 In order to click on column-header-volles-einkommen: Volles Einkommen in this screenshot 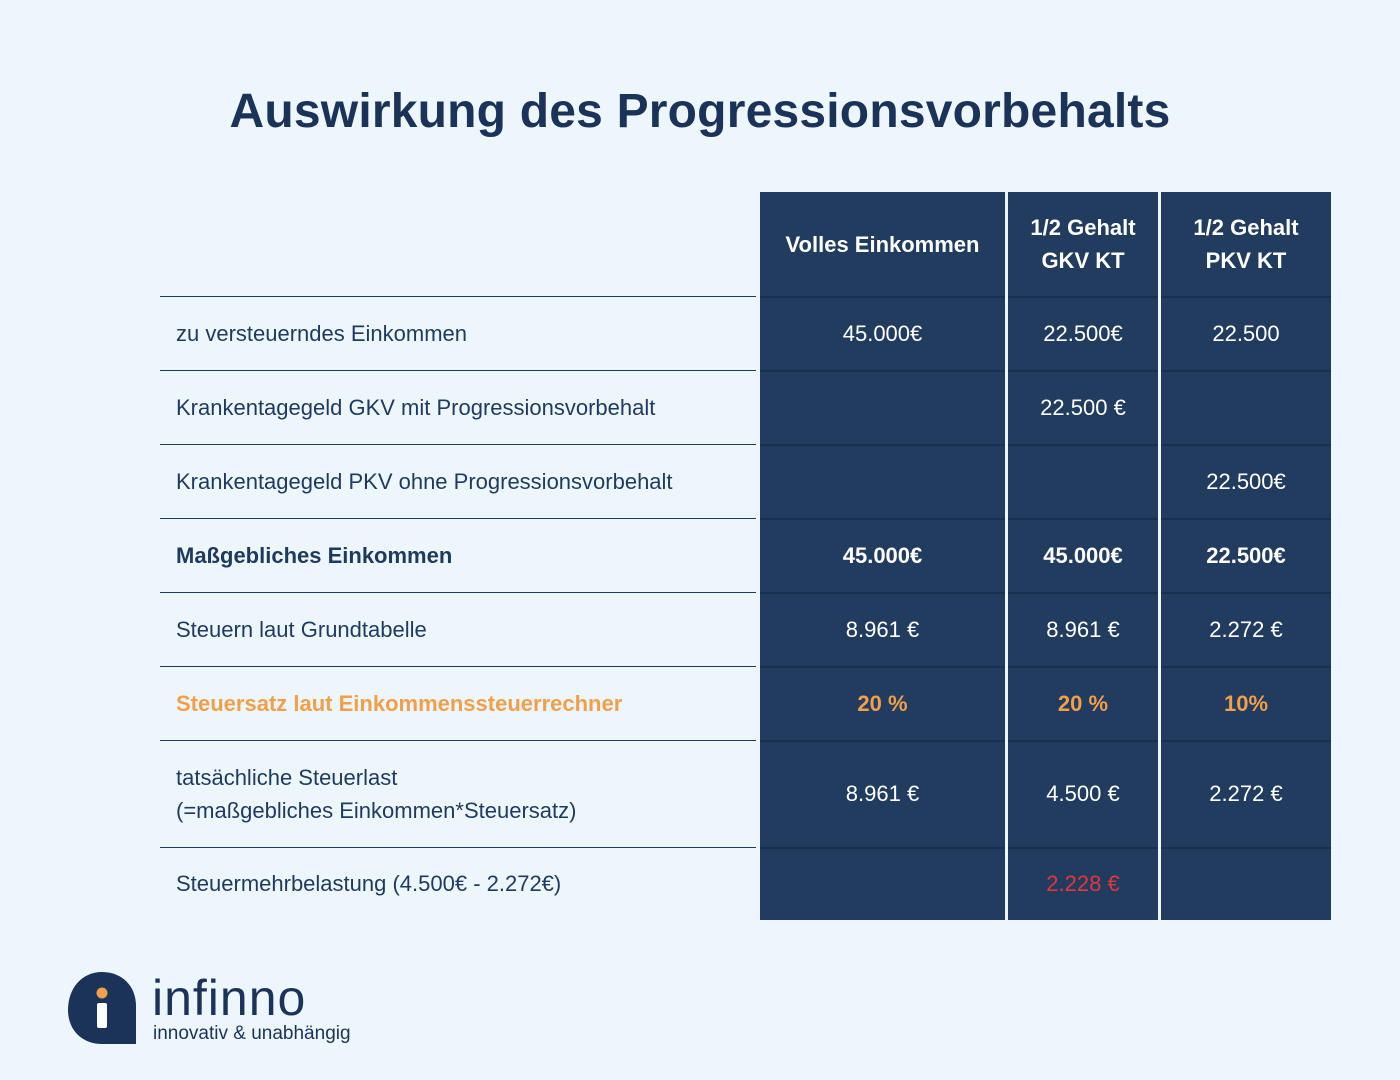, I will do `click(882, 244)`.